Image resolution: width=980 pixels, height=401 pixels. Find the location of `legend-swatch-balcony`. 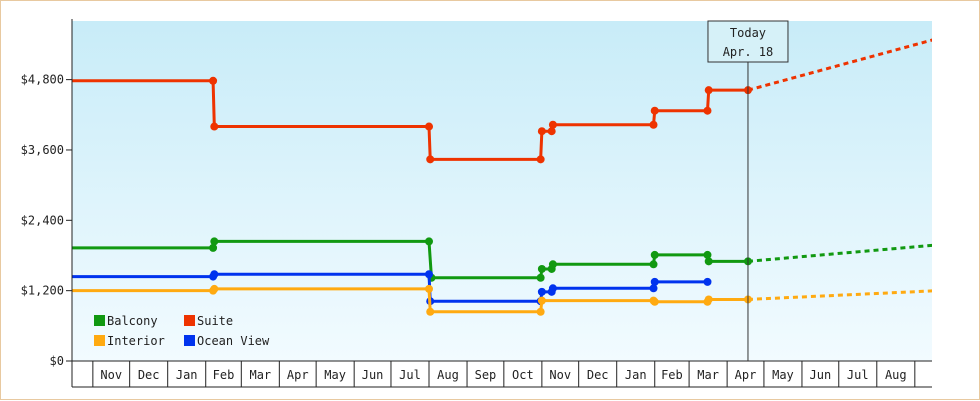

legend-swatch-balcony is located at coordinates (99, 320).